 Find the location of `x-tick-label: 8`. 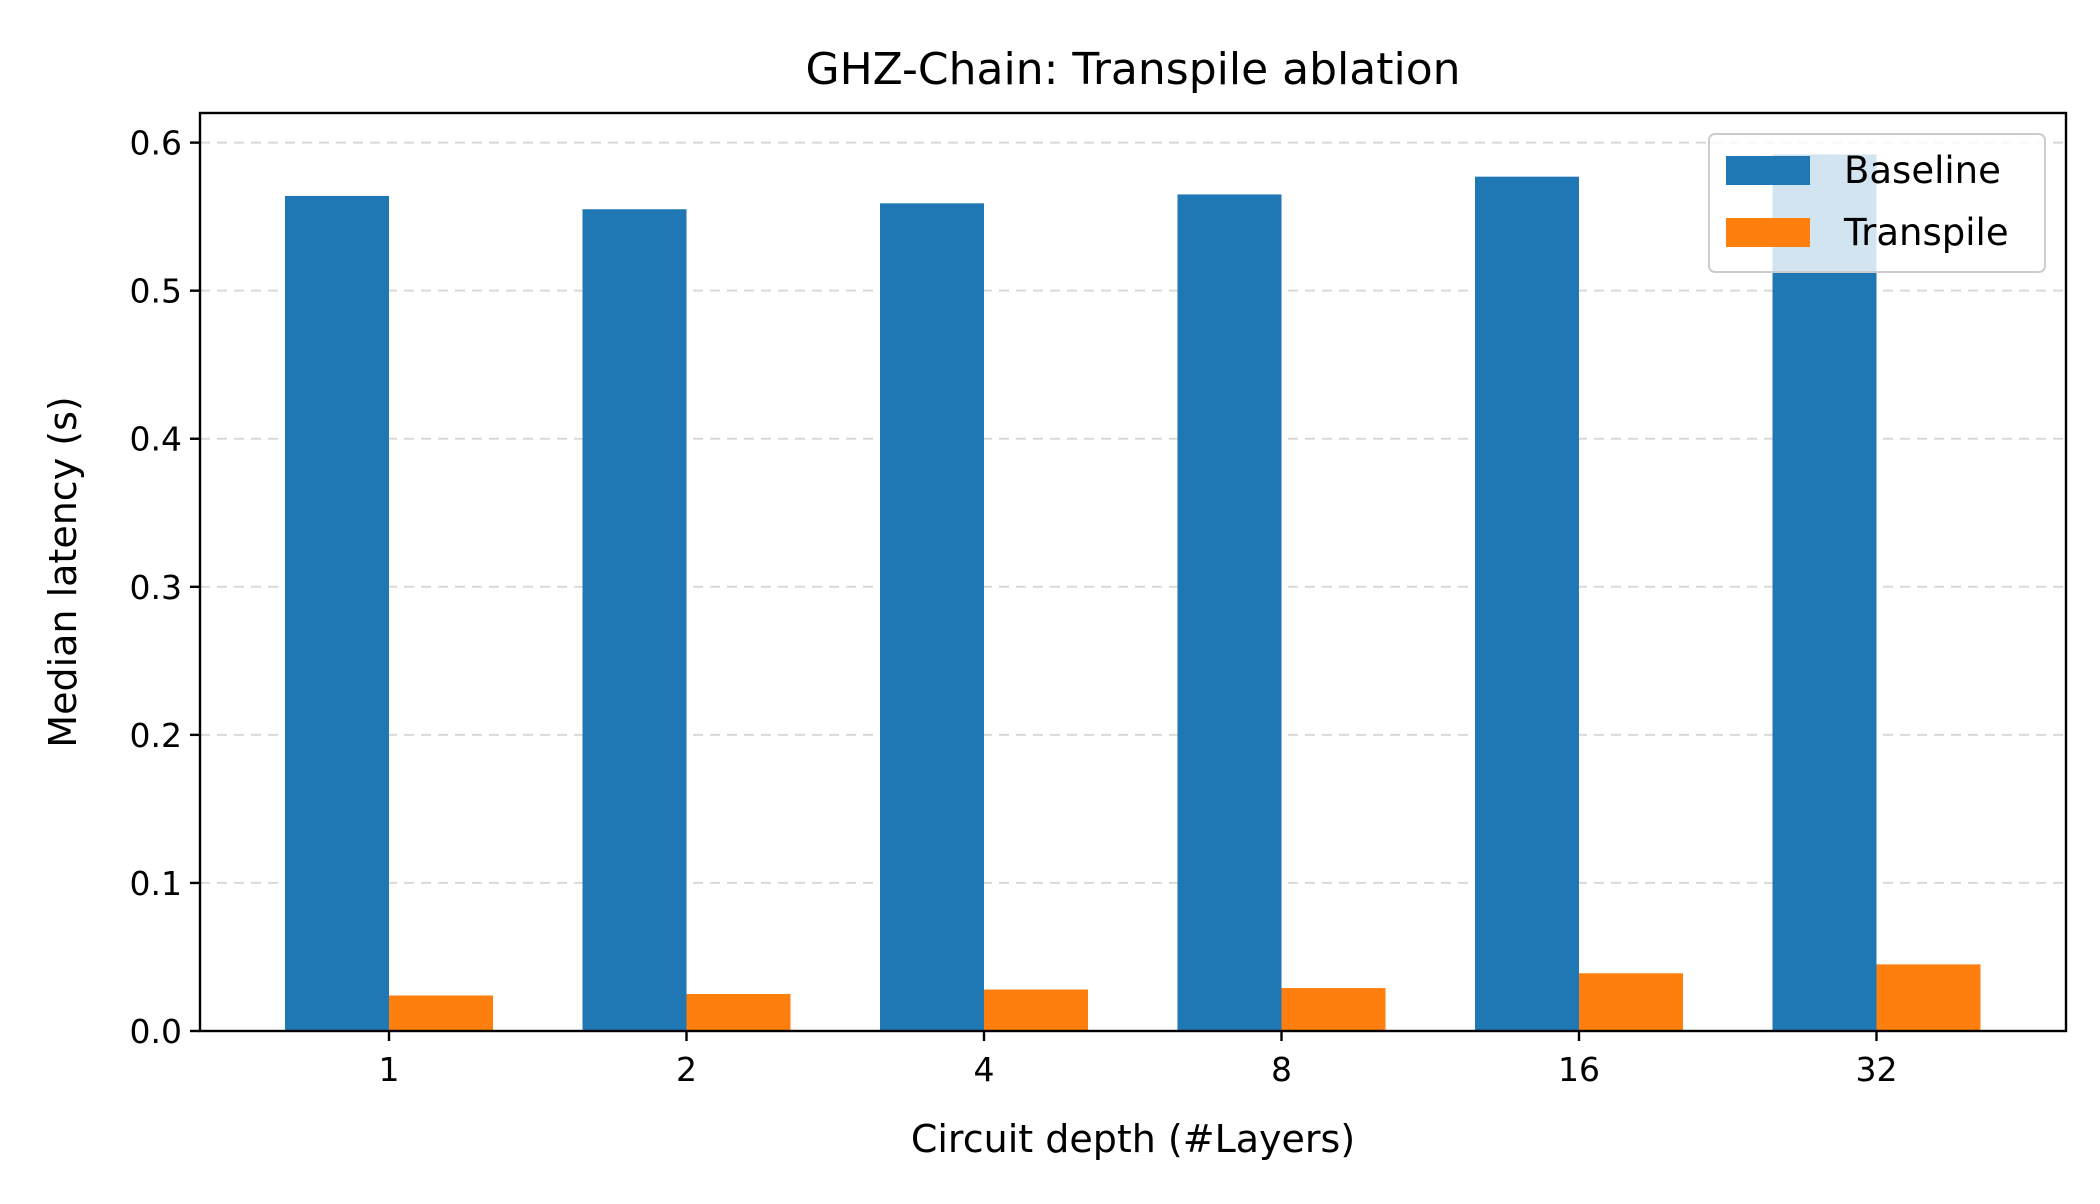

x-tick-label: 8 is located at coordinates (1281, 1069).